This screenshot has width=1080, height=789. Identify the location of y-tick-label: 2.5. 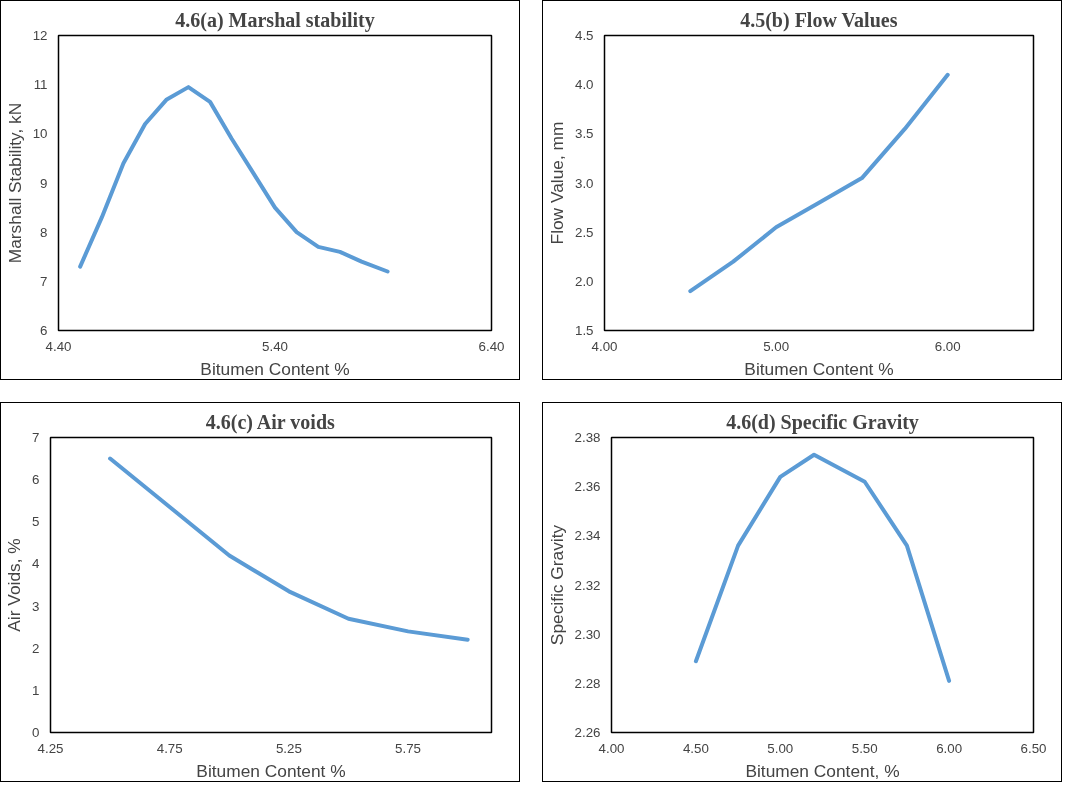
(584, 232).